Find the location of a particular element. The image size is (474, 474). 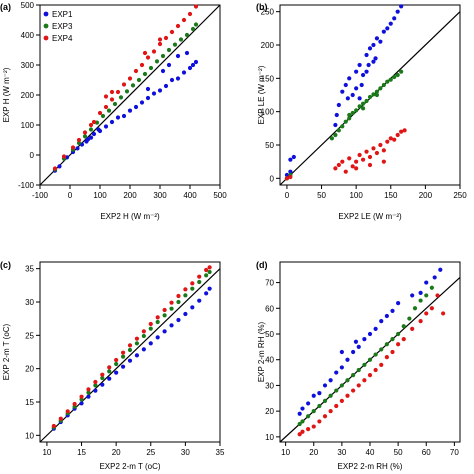

y-tick-label-b-3: 150 is located at coordinates (268, 78).